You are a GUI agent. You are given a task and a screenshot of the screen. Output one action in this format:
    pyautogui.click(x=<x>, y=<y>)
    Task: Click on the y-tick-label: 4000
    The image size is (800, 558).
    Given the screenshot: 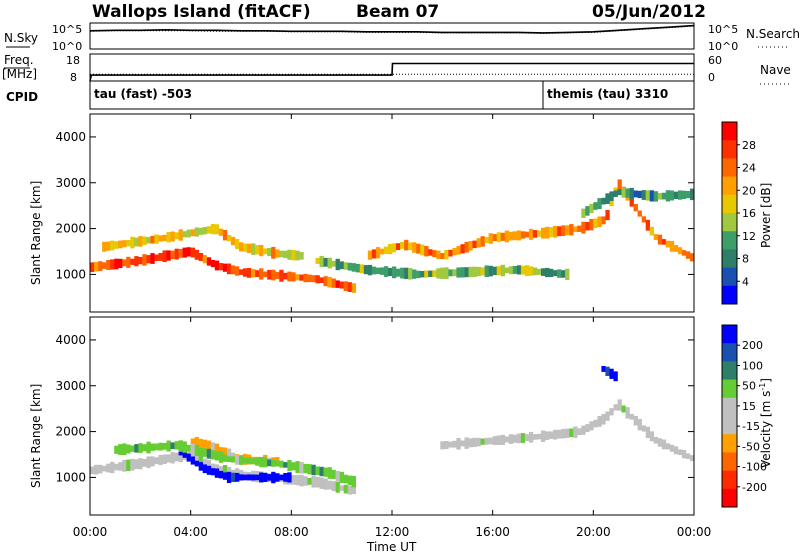 What is the action you would take?
    pyautogui.click(x=70, y=137)
    